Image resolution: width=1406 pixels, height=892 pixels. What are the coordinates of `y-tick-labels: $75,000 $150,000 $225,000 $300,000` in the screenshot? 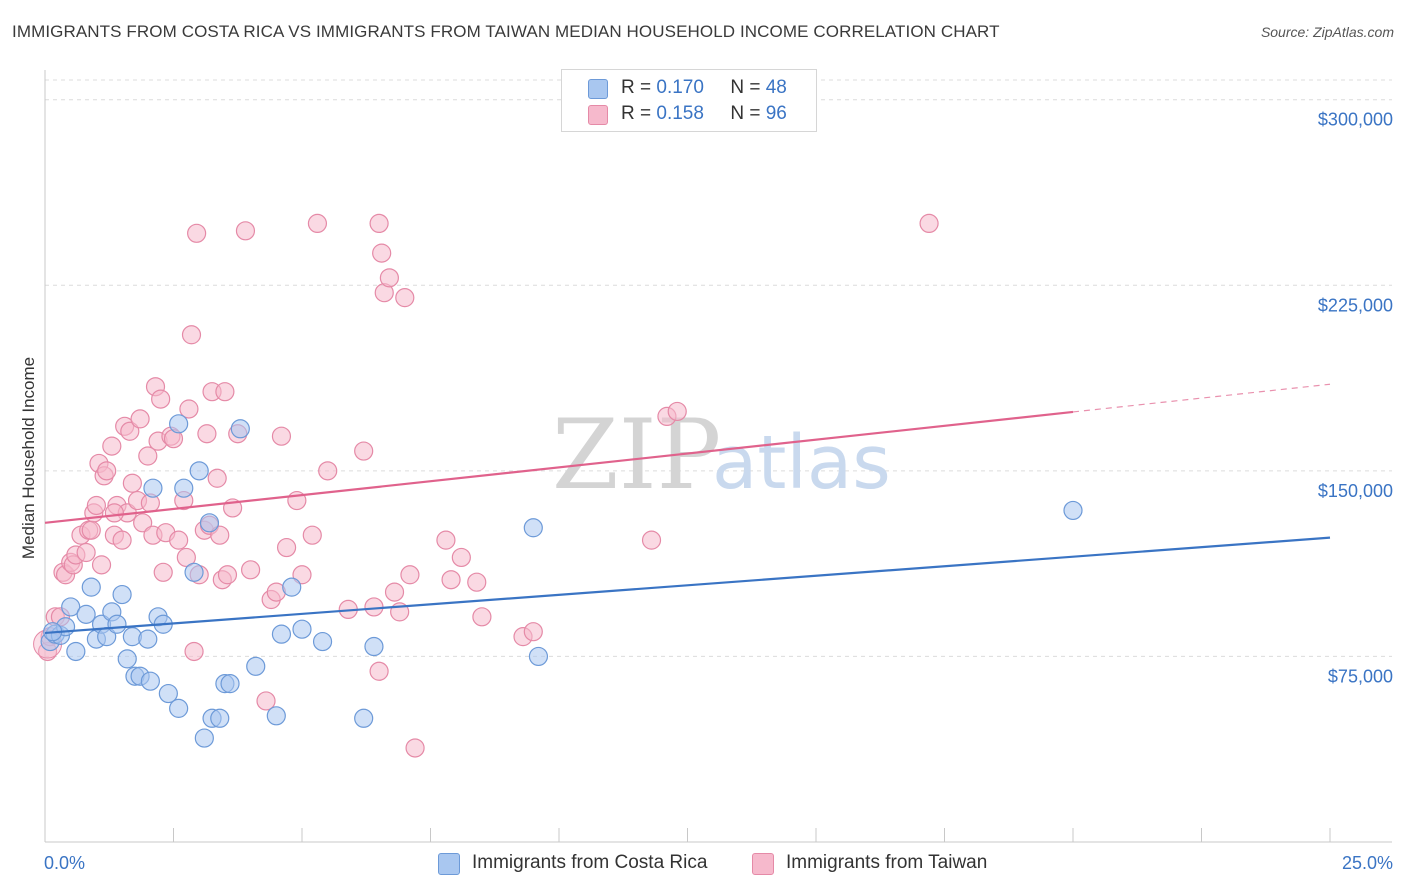 It's located at (1355, 398).